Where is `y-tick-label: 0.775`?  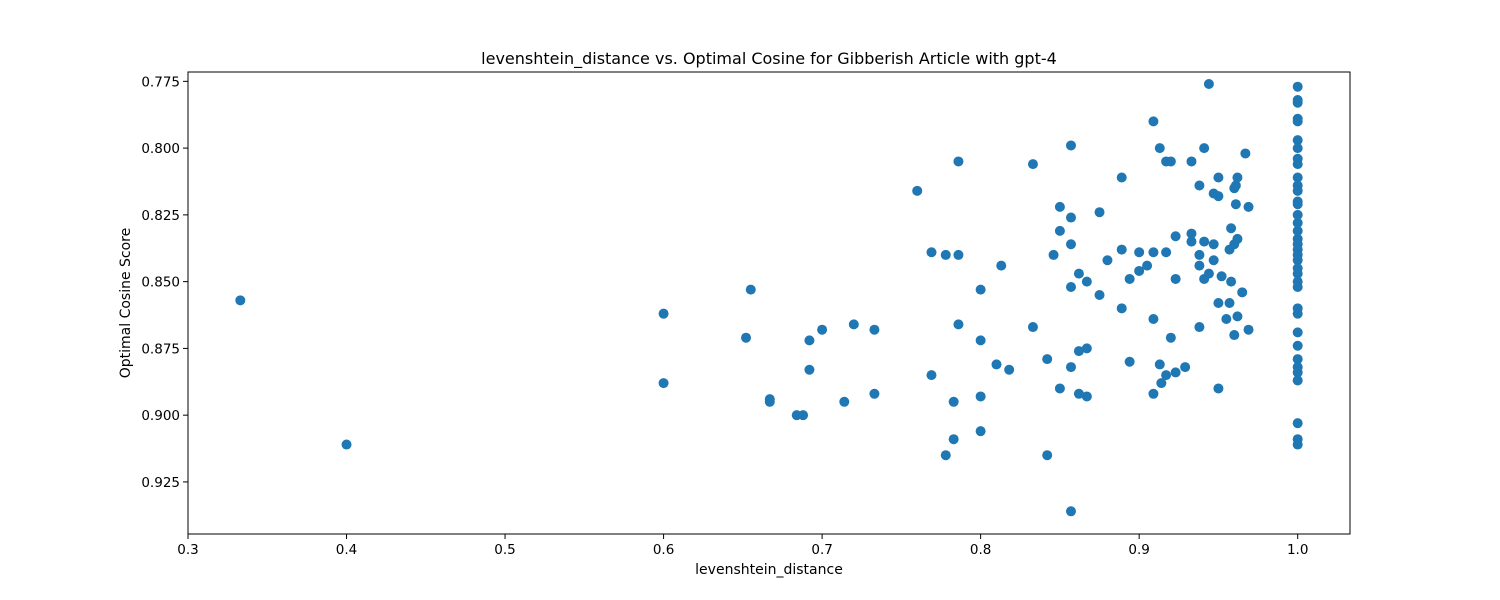 y-tick-label: 0.775 is located at coordinates (160, 82).